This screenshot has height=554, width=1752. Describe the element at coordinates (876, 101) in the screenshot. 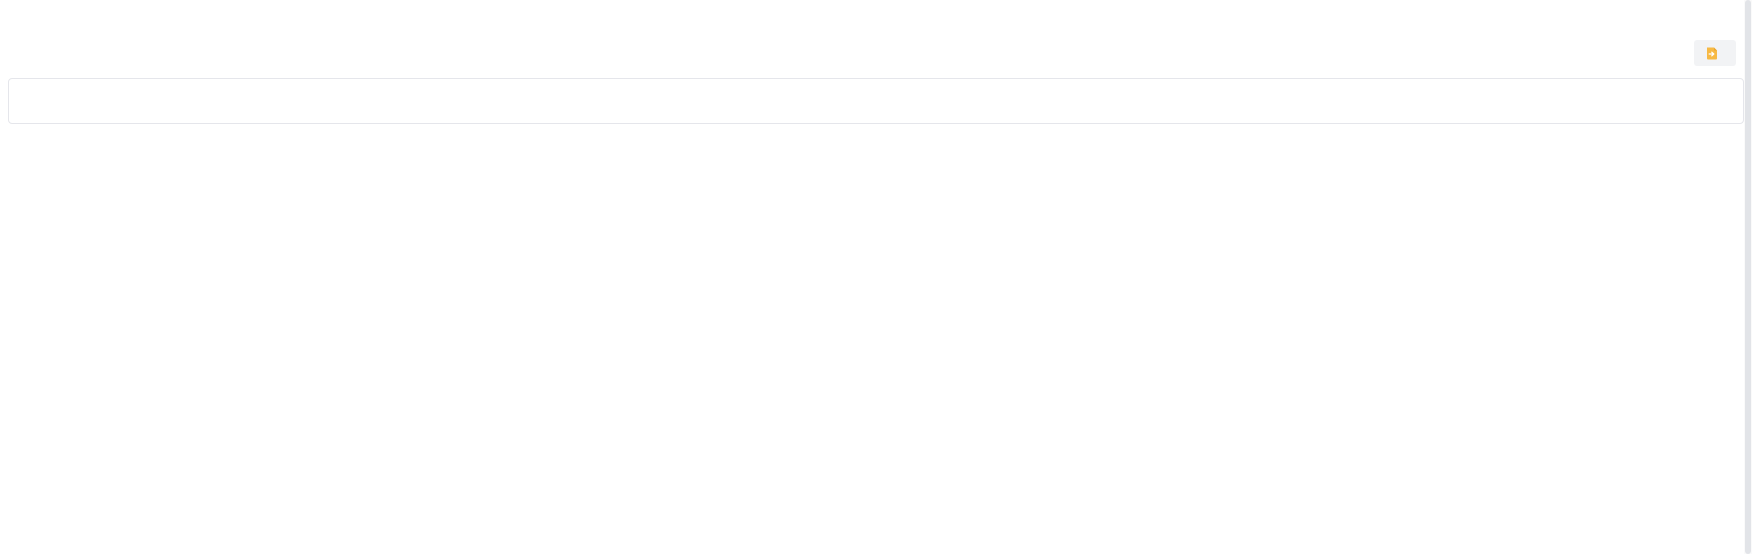

I see `overview-stats-card` at that location.